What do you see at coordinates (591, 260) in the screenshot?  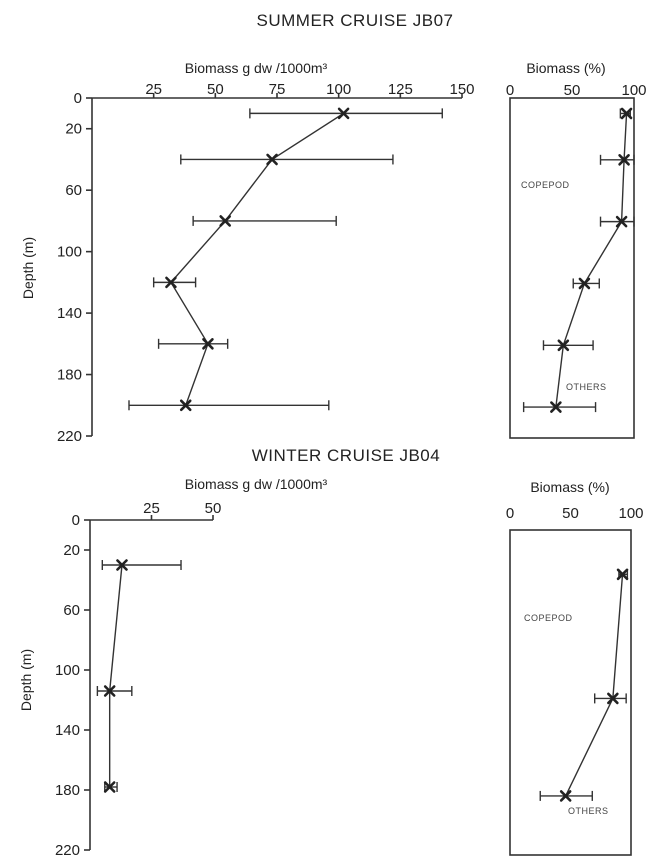 I see `summer-pct-series-line` at bounding box center [591, 260].